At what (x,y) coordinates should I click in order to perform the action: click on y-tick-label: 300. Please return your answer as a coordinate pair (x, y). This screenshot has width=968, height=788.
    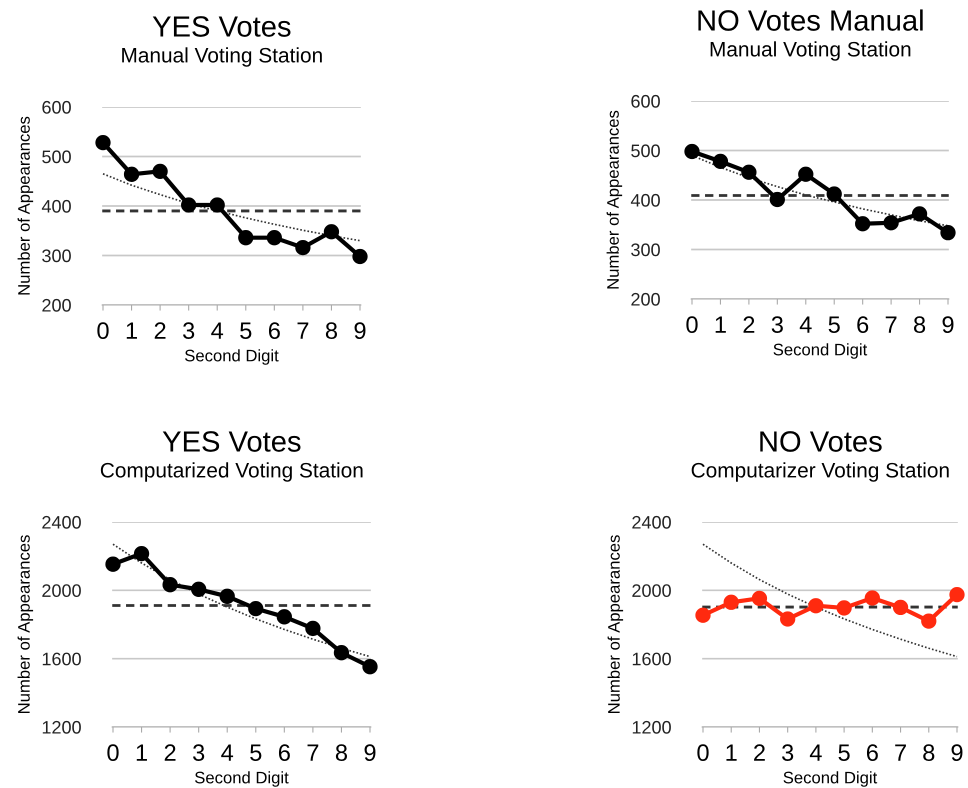
    Looking at the image, I should click on (645, 249).